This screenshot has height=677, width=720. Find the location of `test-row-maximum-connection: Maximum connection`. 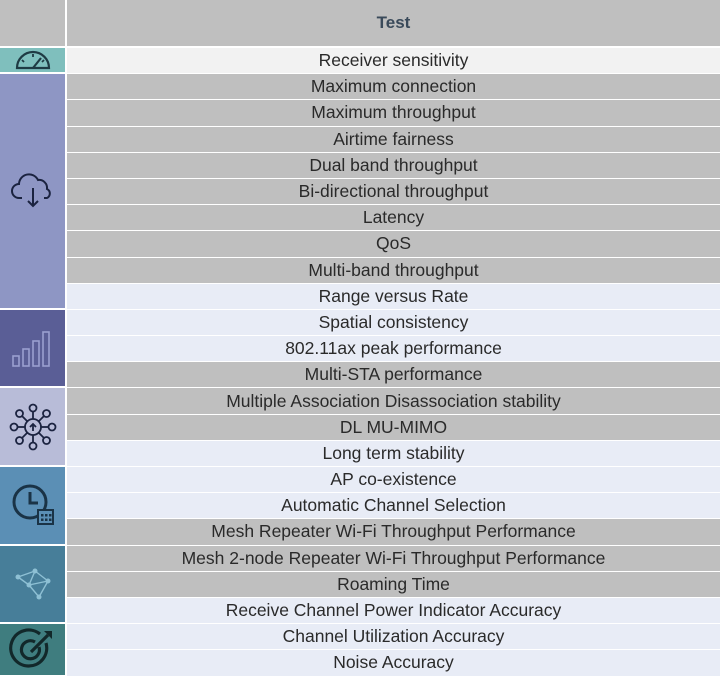

test-row-maximum-connection: Maximum connection is located at coordinates (393, 87).